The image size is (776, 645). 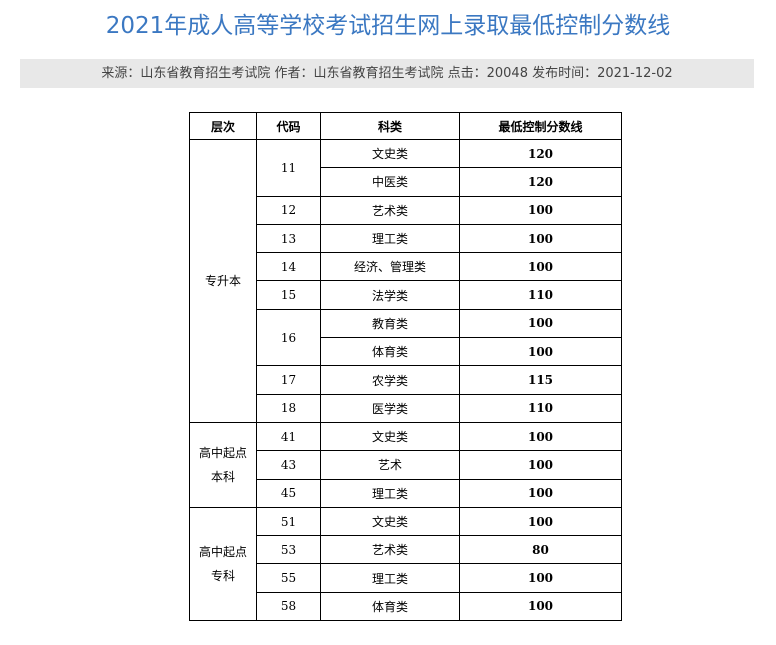 What do you see at coordinates (288, 380) in the screenshot?
I see `code-cell: 17` at bounding box center [288, 380].